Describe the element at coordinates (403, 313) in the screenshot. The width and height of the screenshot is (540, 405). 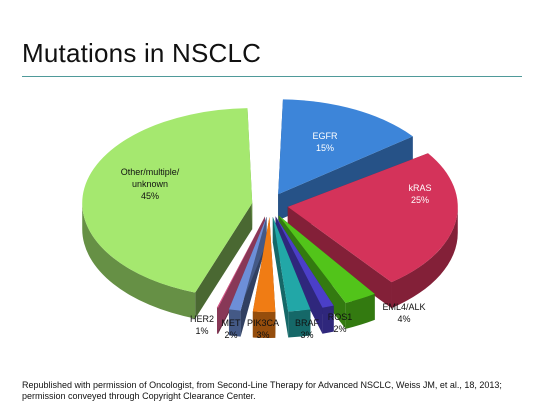
I see `slice-label-eml4-alk: EML4/ALK 4%` at that location.